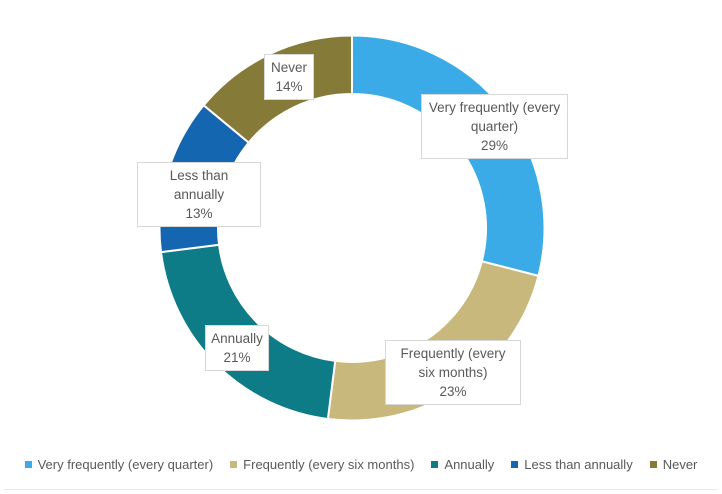  Describe the element at coordinates (578, 464) in the screenshot. I see `legend-label: Less than annually` at that location.